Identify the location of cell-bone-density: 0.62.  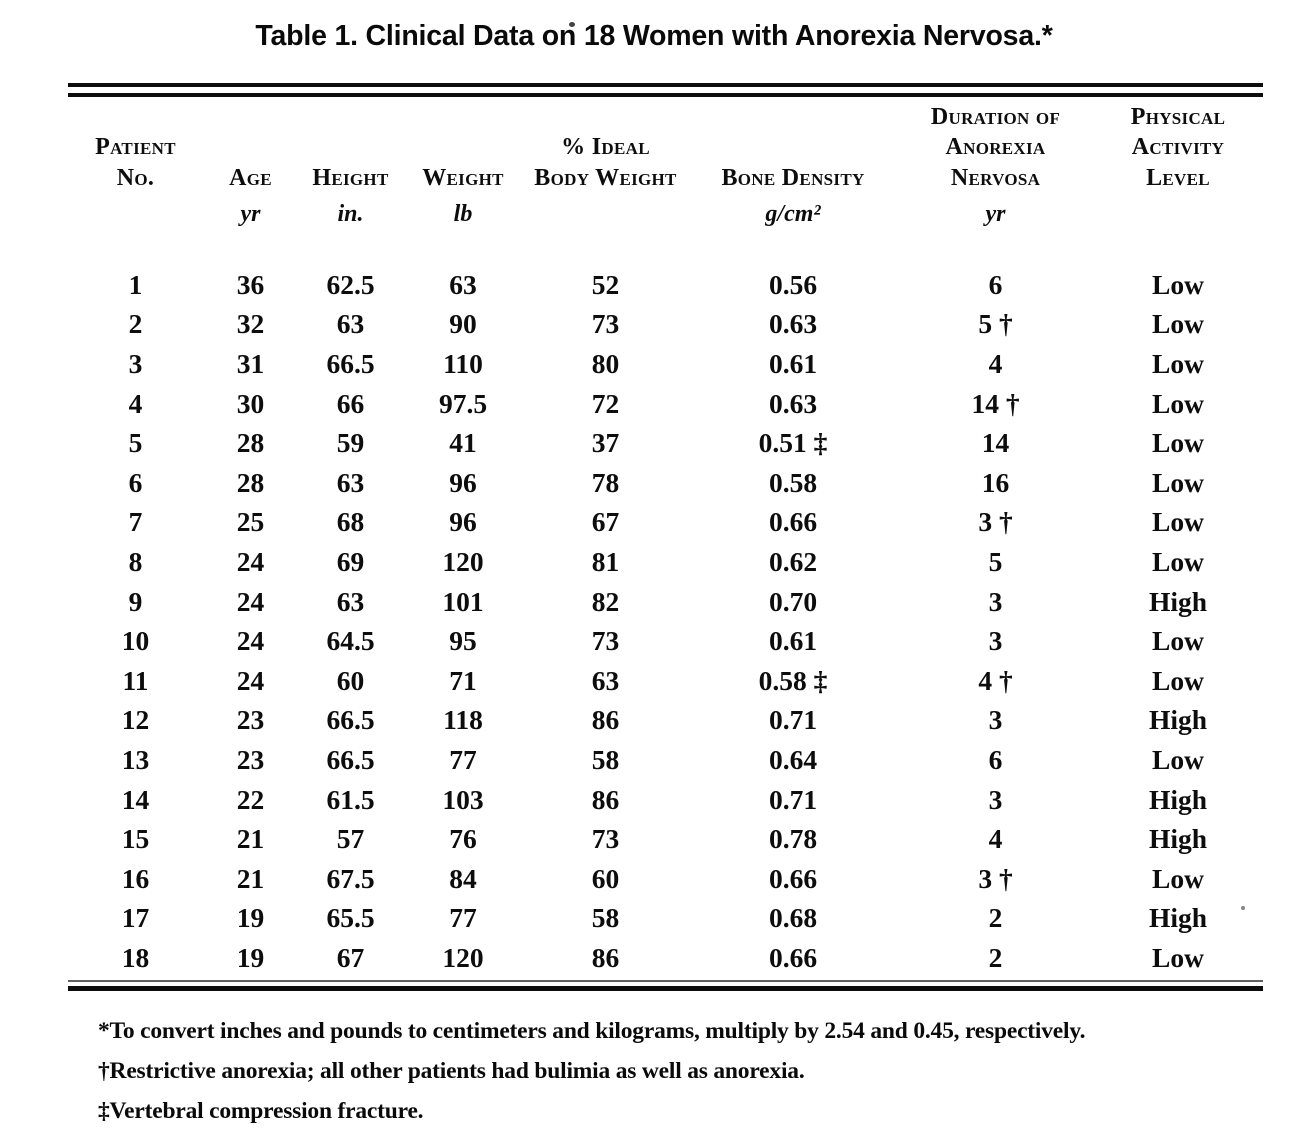
(793, 561).